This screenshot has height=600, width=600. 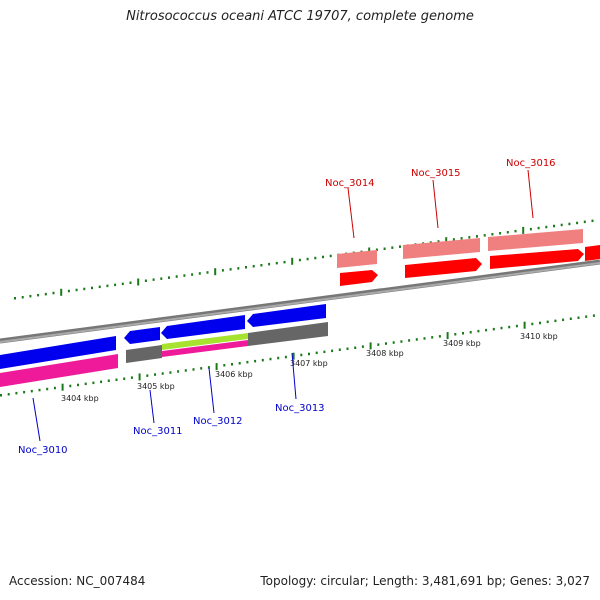 I want to click on forward-strand-features, so click(x=468, y=257).